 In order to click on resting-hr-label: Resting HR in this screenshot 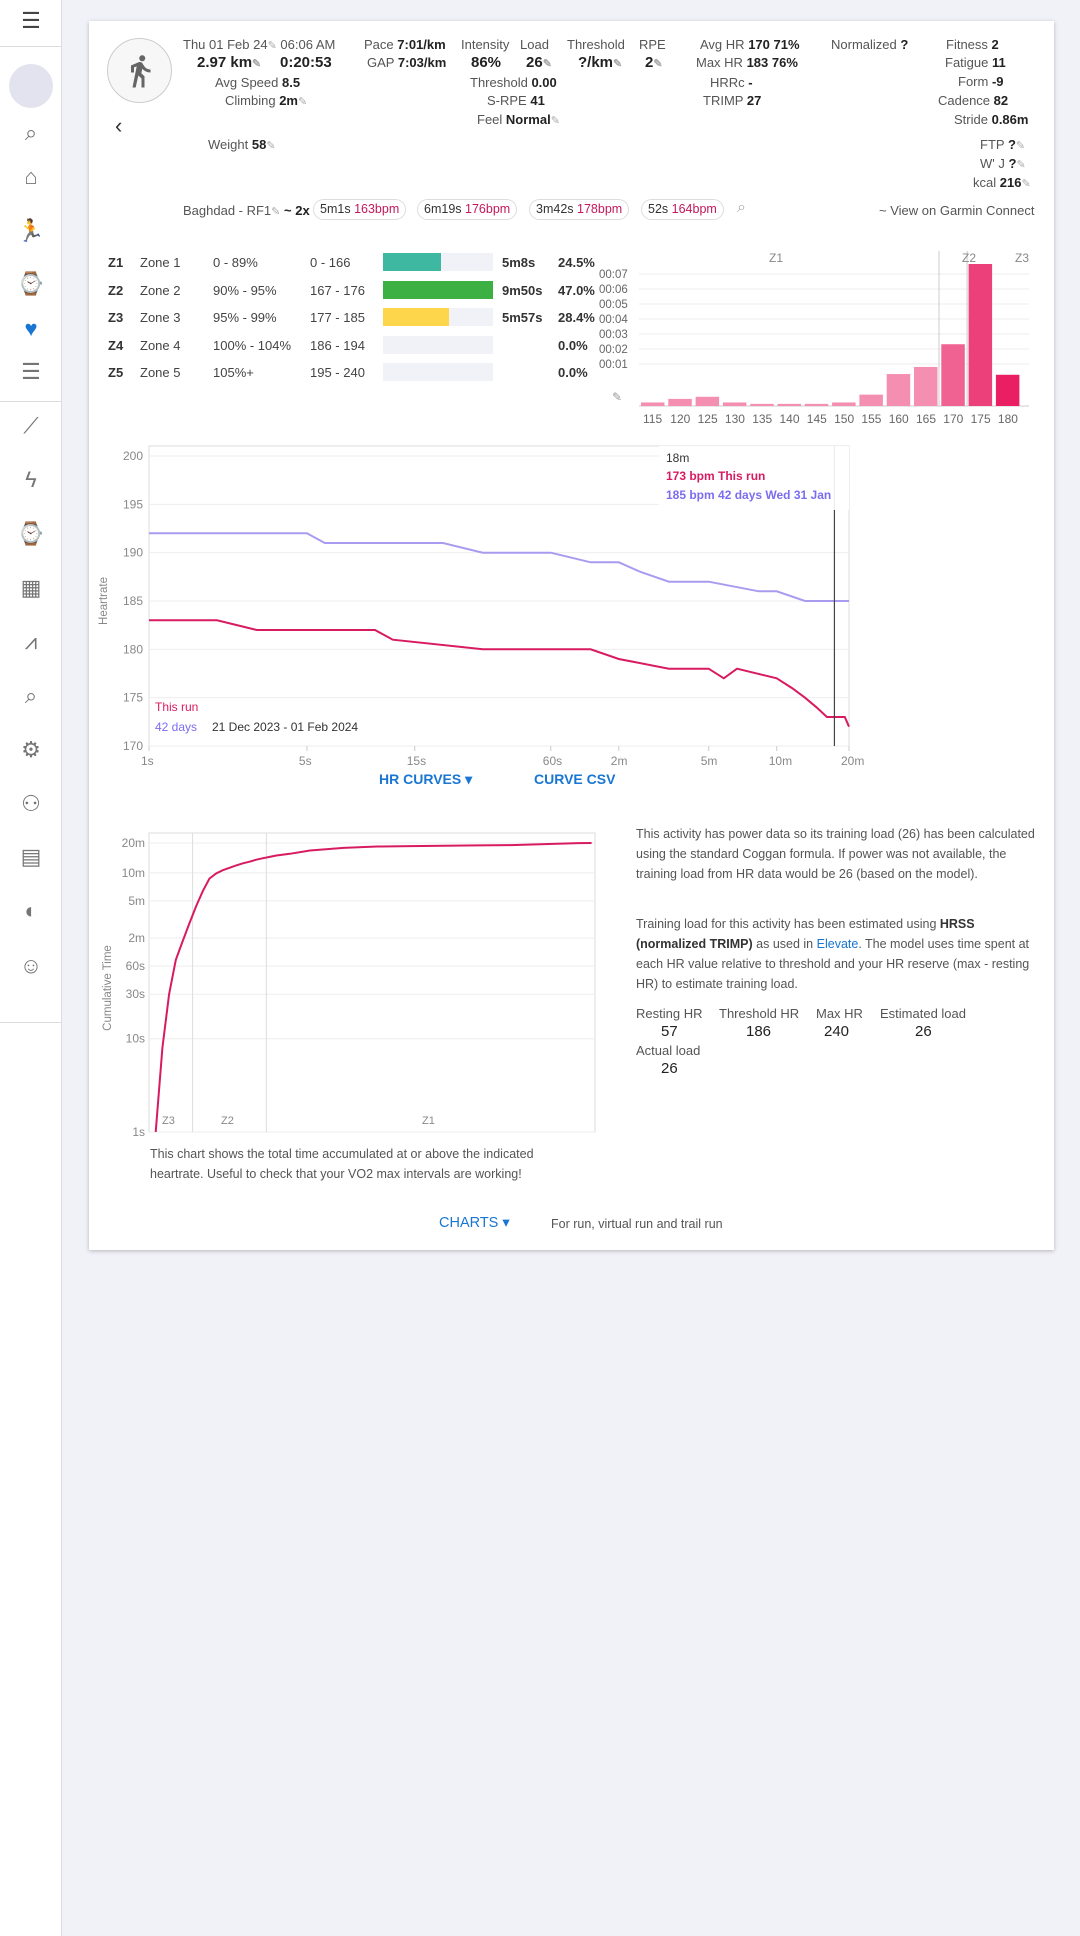, I will do `click(669, 1013)`.